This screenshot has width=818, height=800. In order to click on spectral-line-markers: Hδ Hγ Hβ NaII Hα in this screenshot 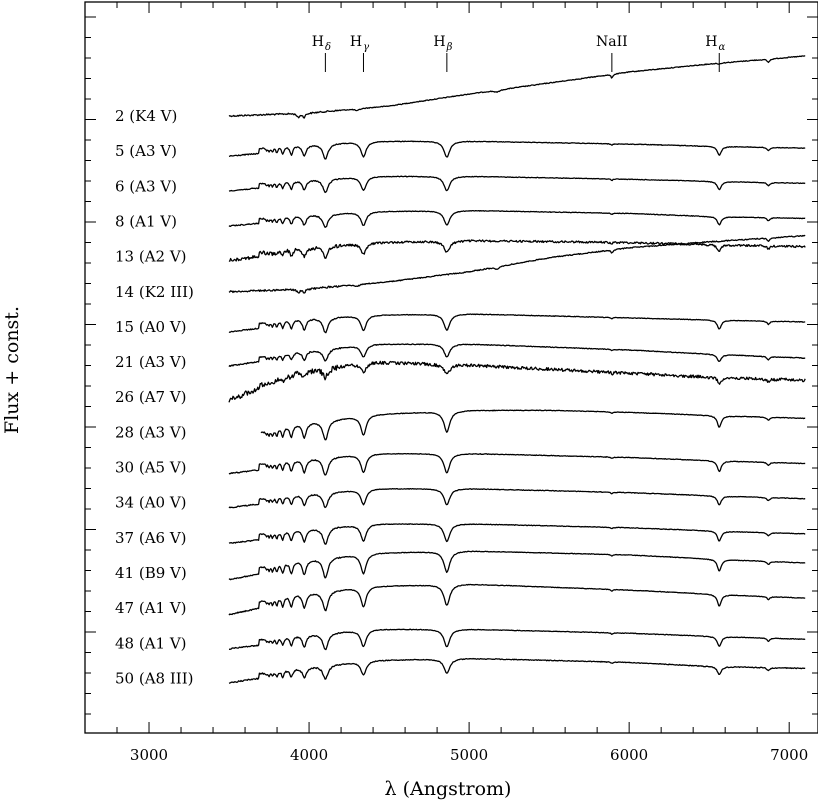, I will do `click(518, 53)`.